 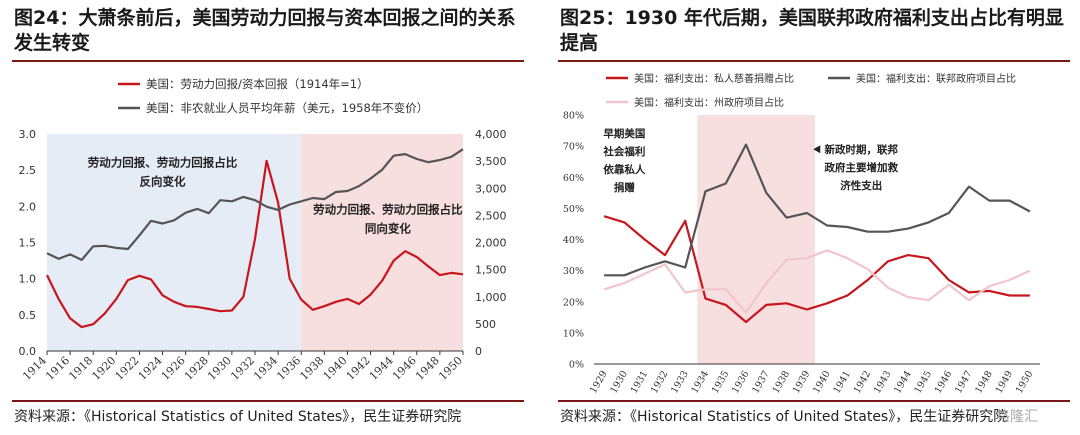 I want to click on y2-tick-label: 1,000, so click(x=491, y=297).